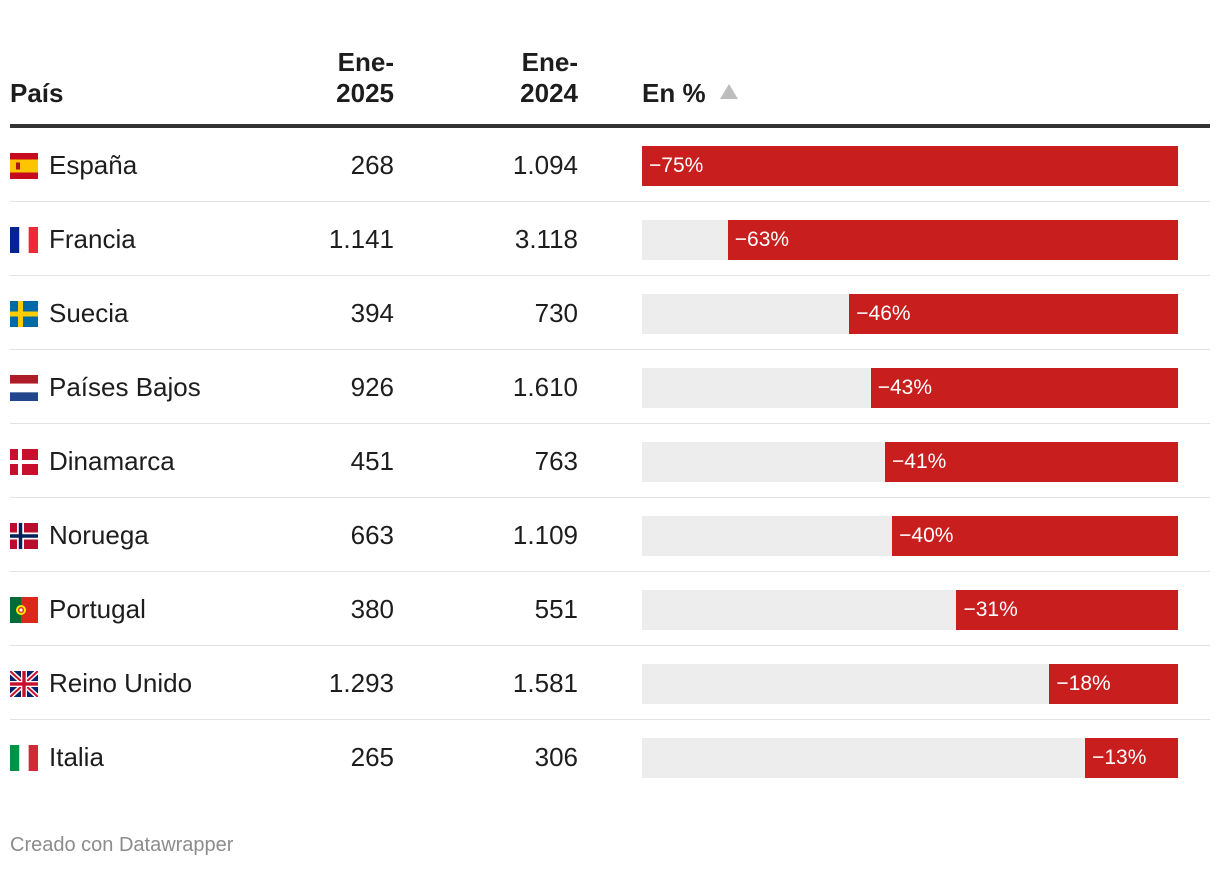  What do you see at coordinates (37, 93) in the screenshot?
I see `column-header-country: País` at bounding box center [37, 93].